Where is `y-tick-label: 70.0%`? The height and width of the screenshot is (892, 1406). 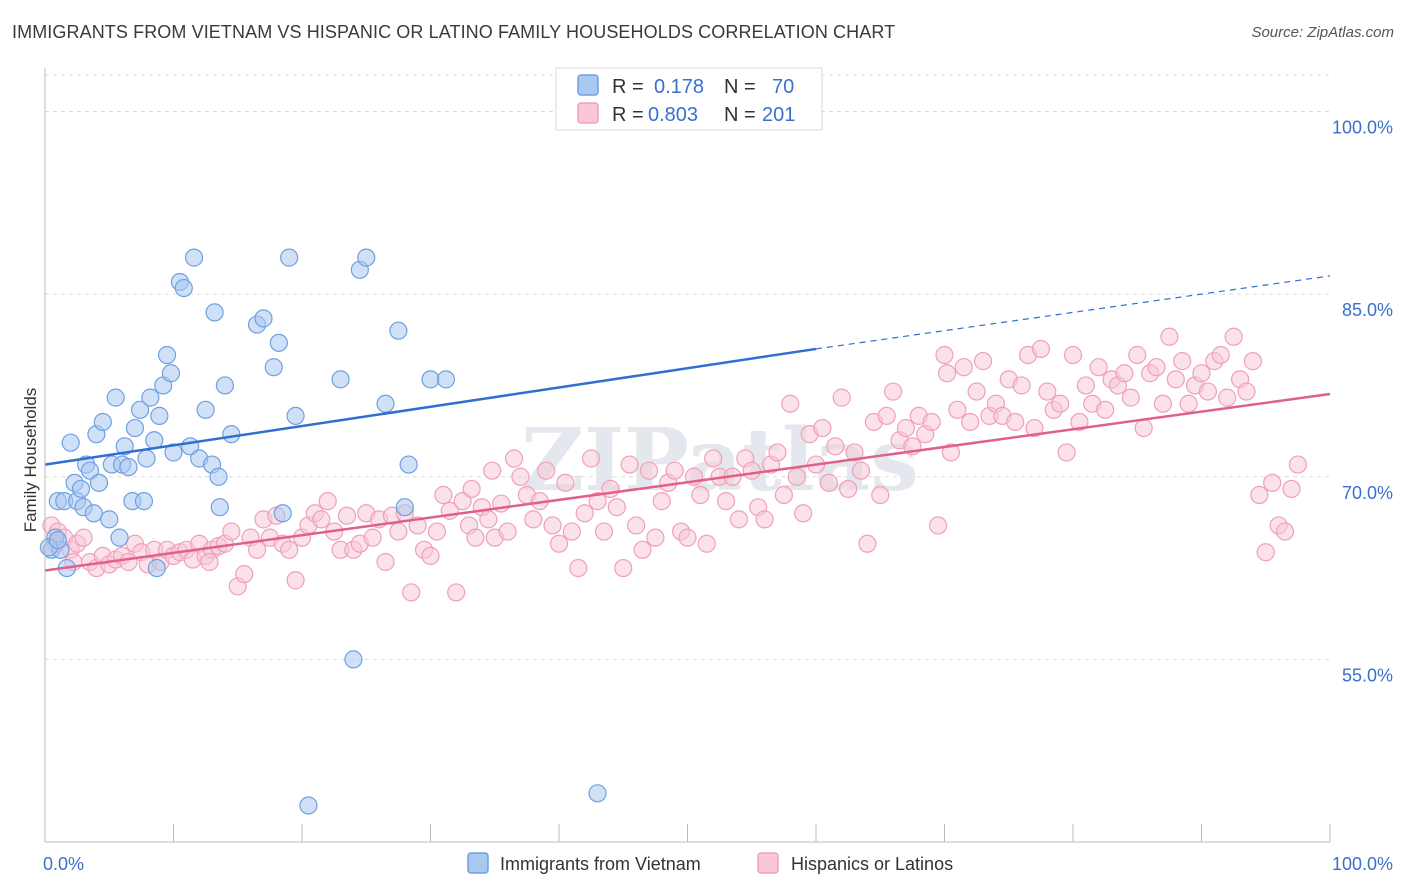
y-tick-label: 70.0% is located at coordinates (1367, 493).